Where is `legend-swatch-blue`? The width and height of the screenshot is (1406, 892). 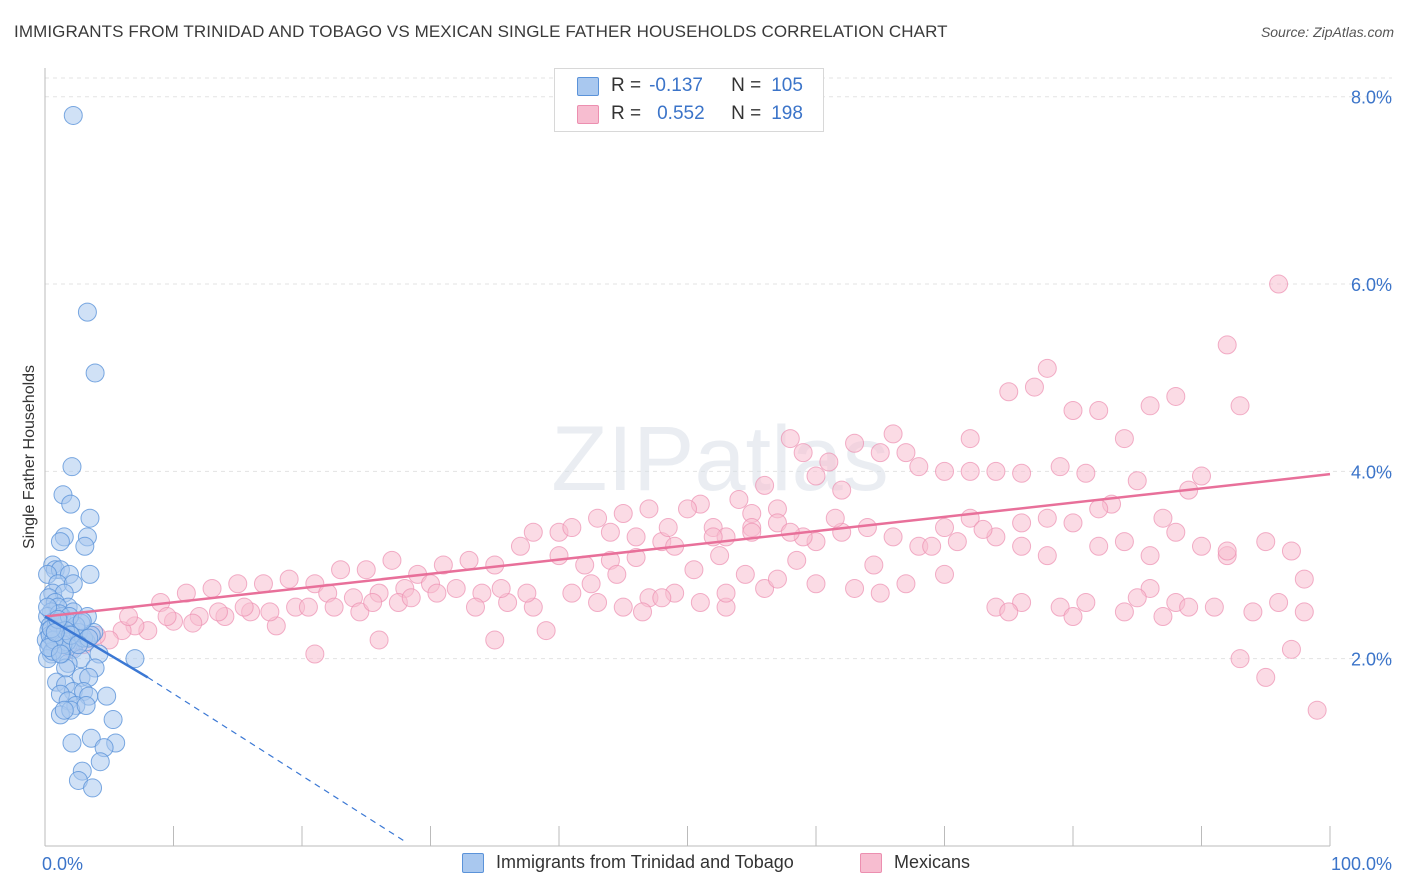 legend-swatch-blue is located at coordinates (473, 862).